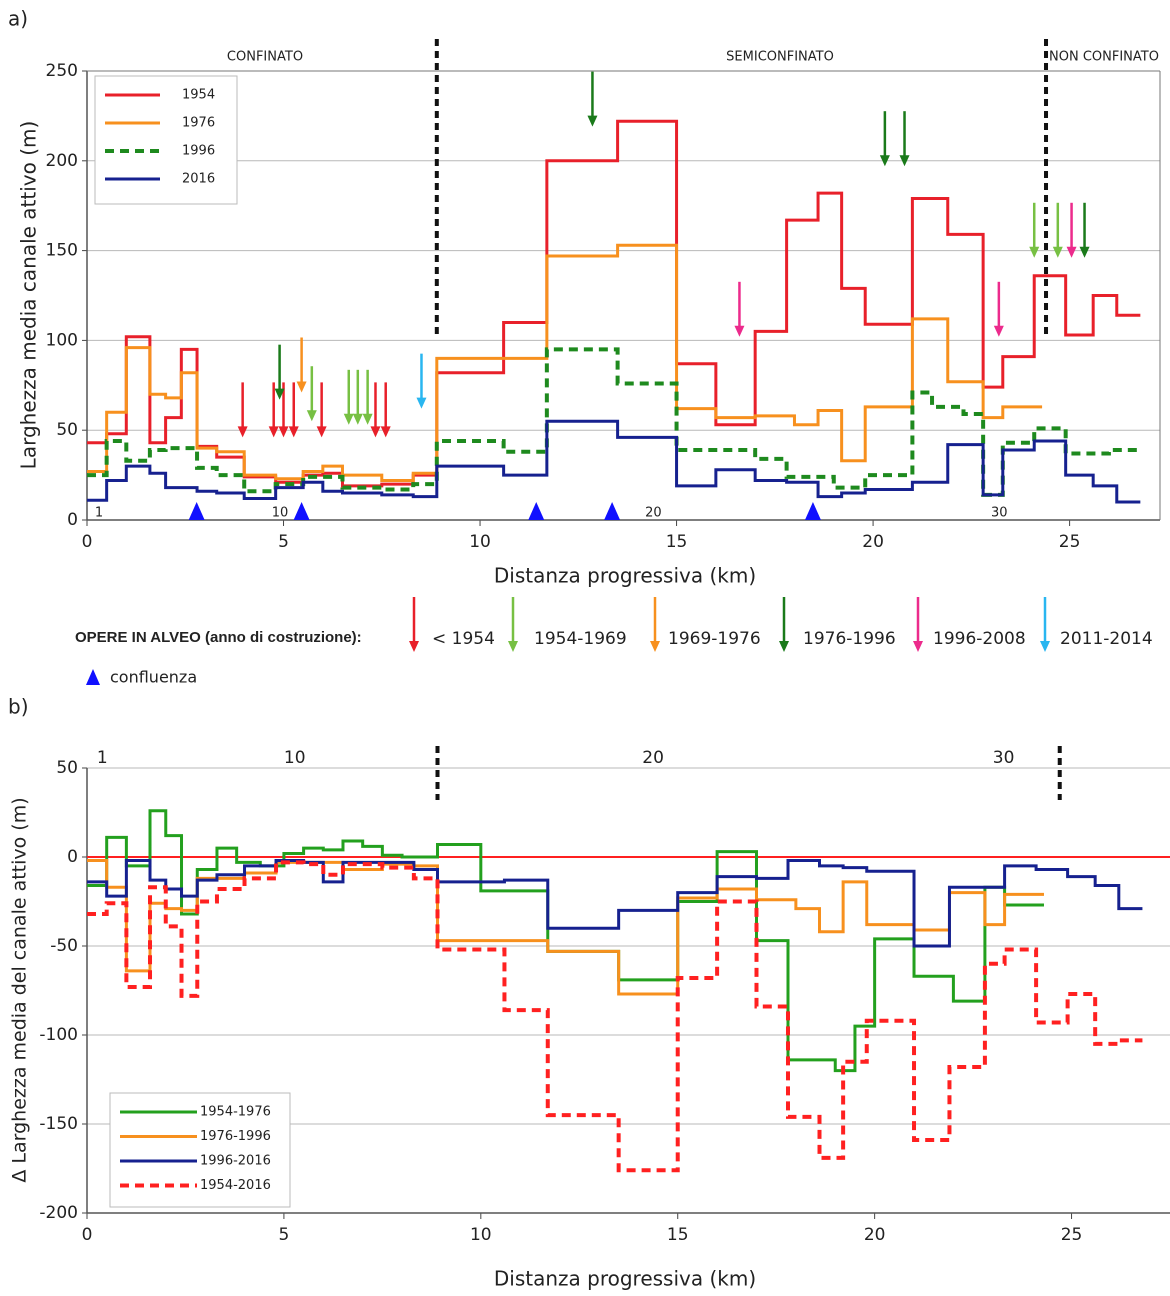 The image size is (1170, 1296). What do you see at coordinates (235, 1112) in the screenshot?
I see `legend-label: 1954-1976` at bounding box center [235, 1112].